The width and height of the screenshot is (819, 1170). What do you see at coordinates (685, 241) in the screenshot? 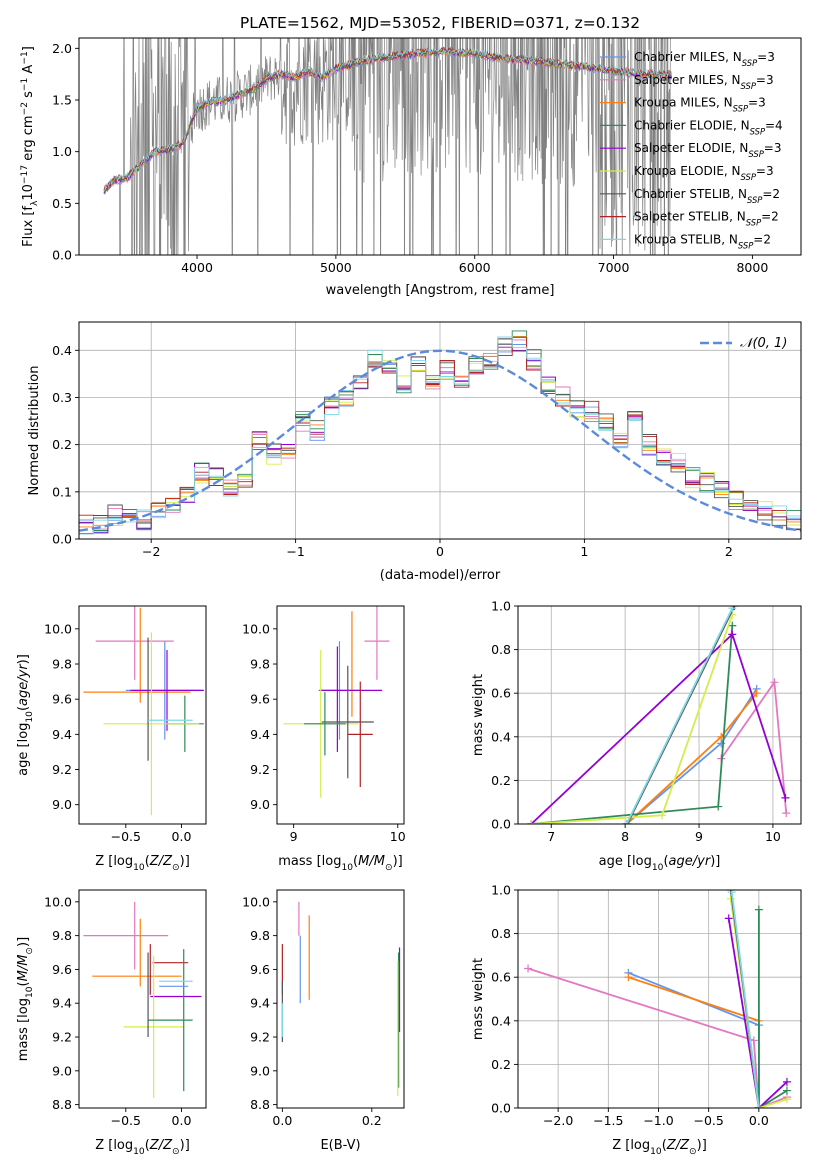
I see `legend-entry: Kroupa STELIB, NSSP=2` at bounding box center [685, 241].